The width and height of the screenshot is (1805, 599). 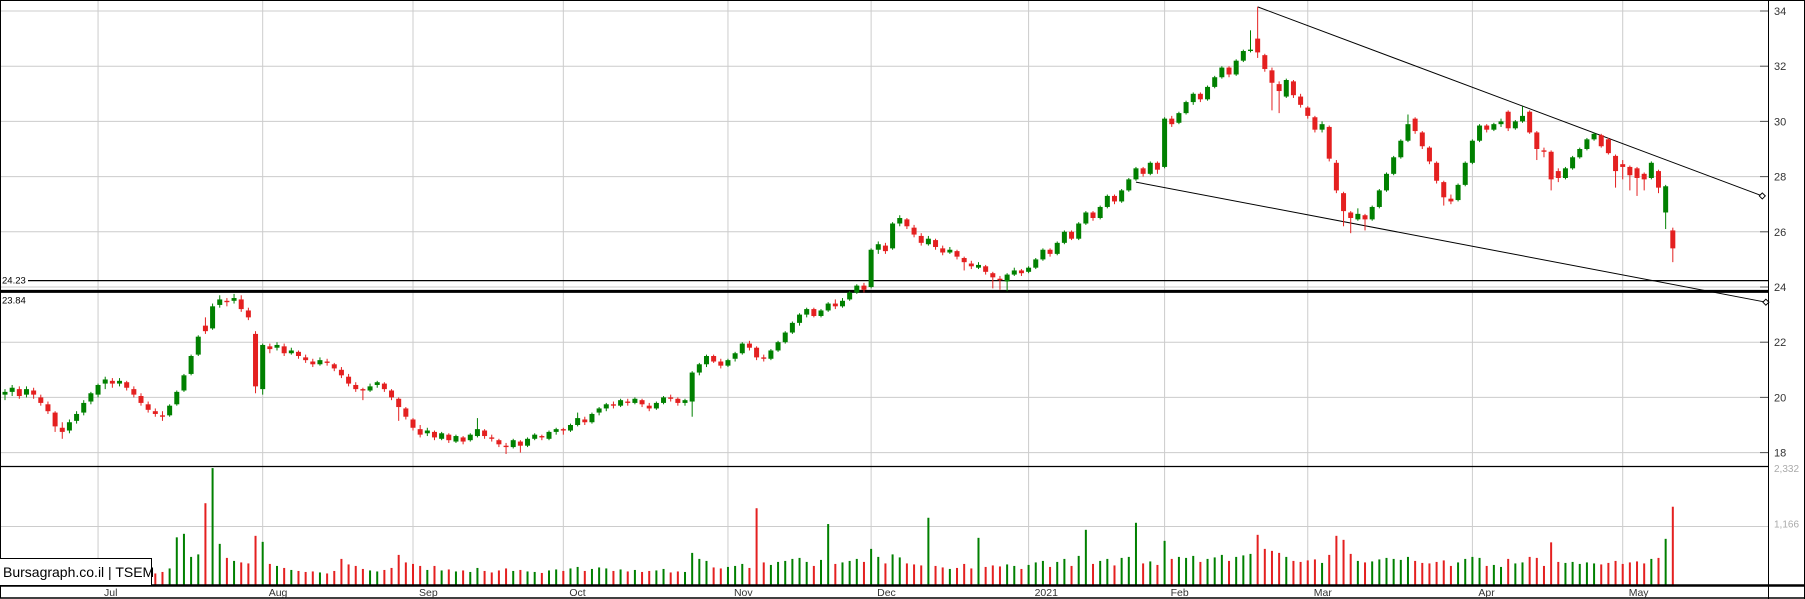 I want to click on month-label: 2021, so click(x=1047, y=593).